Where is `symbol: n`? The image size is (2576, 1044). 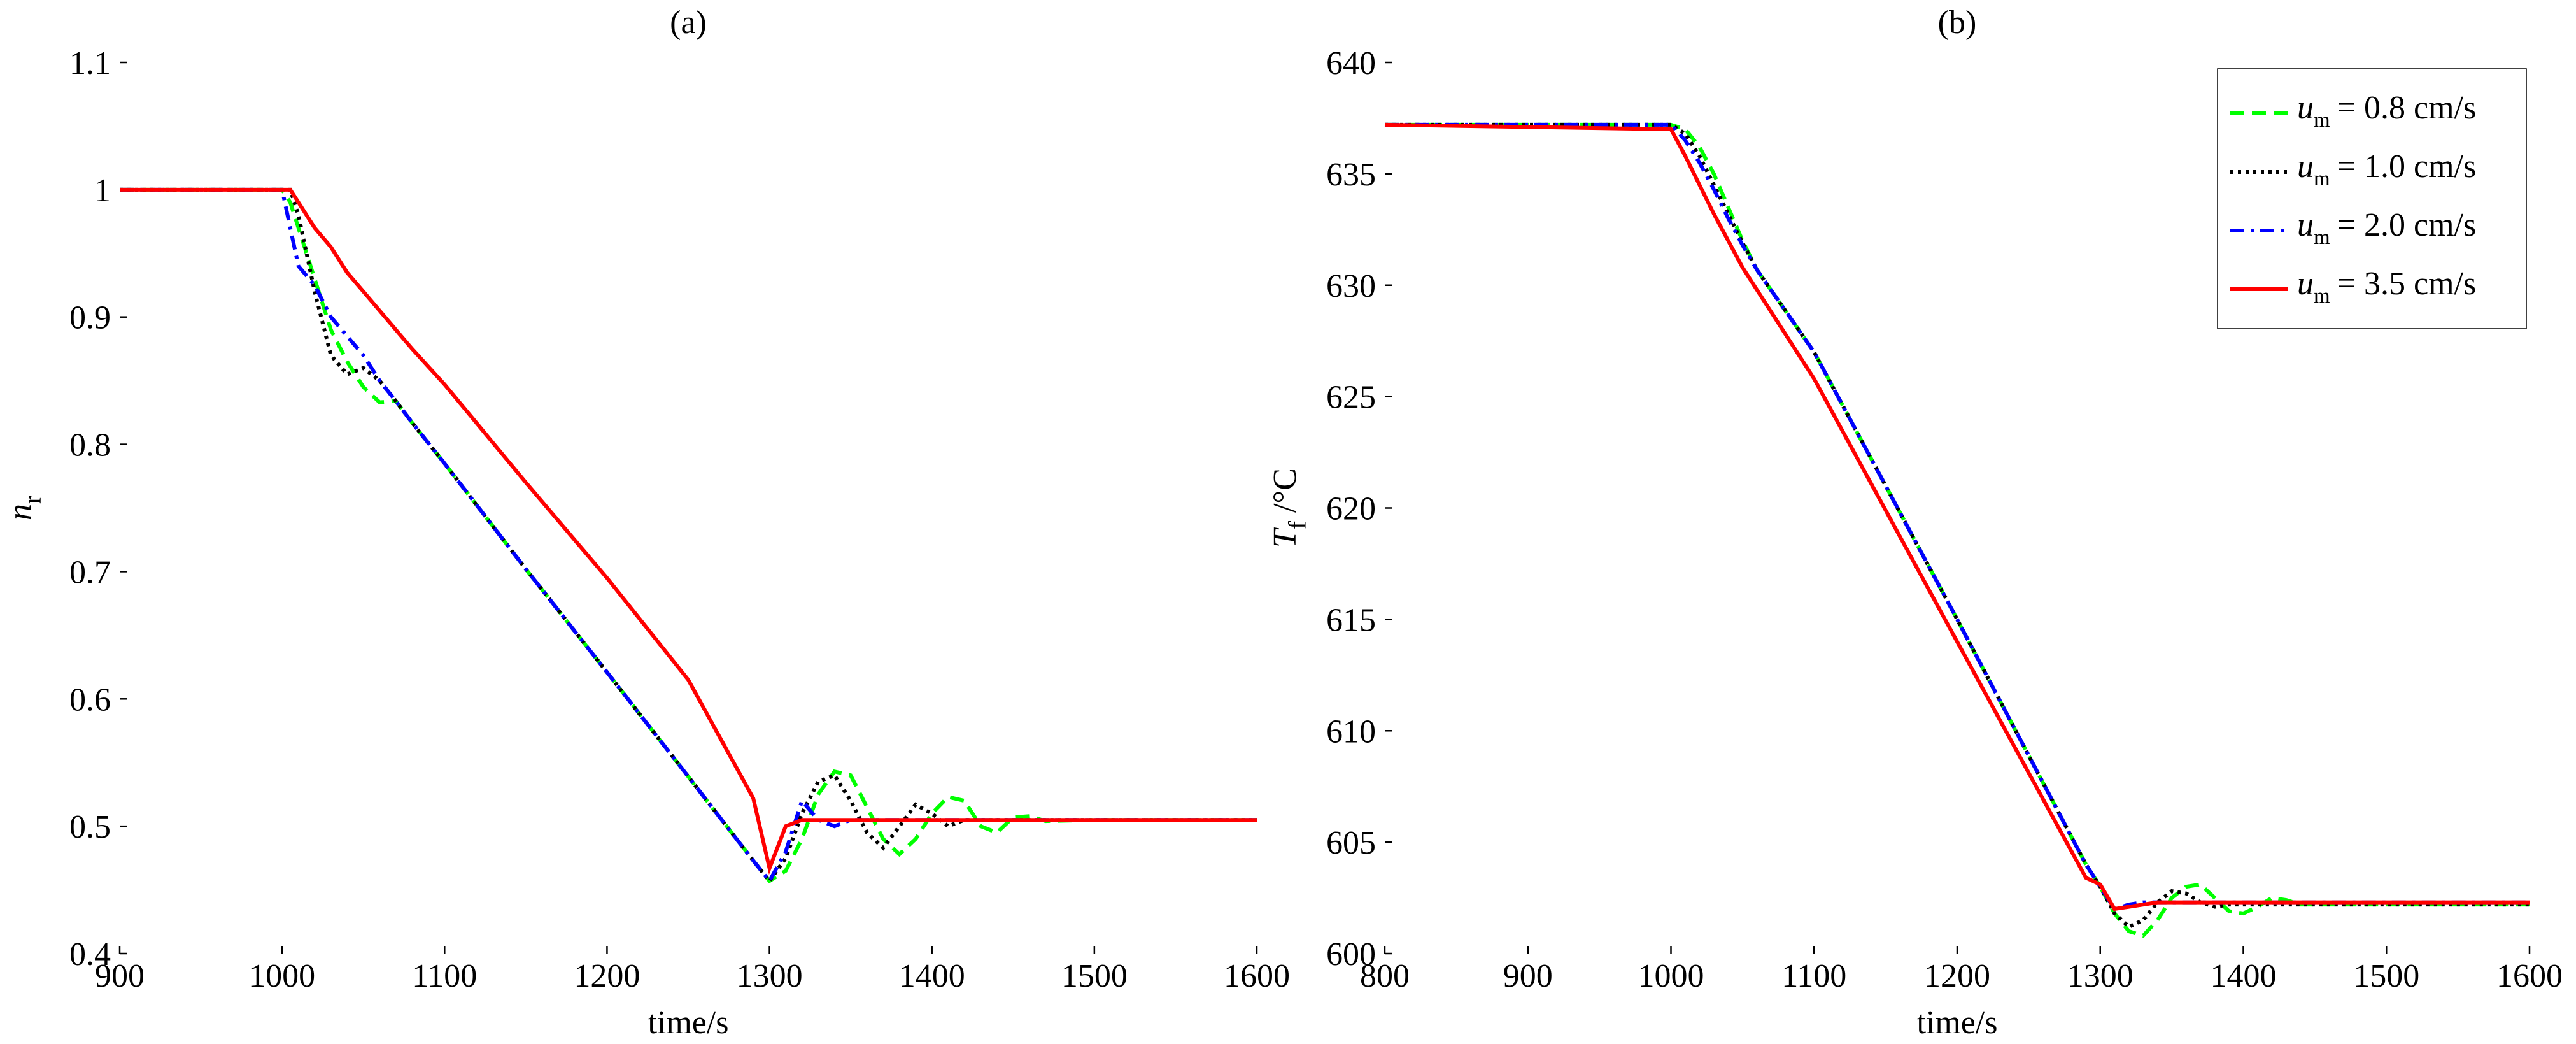 symbol: n is located at coordinates (20, 512).